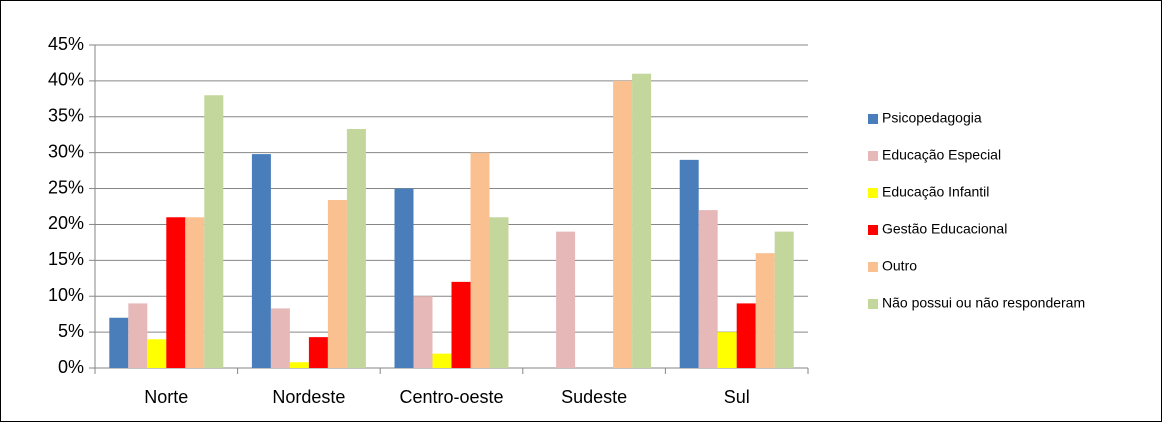  Describe the element at coordinates (899, 266) in the screenshot. I see `legend-label: Outro` at that location.